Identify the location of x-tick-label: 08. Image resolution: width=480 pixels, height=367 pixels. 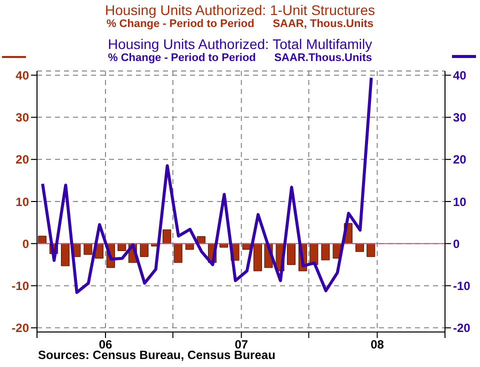
(377, 345).